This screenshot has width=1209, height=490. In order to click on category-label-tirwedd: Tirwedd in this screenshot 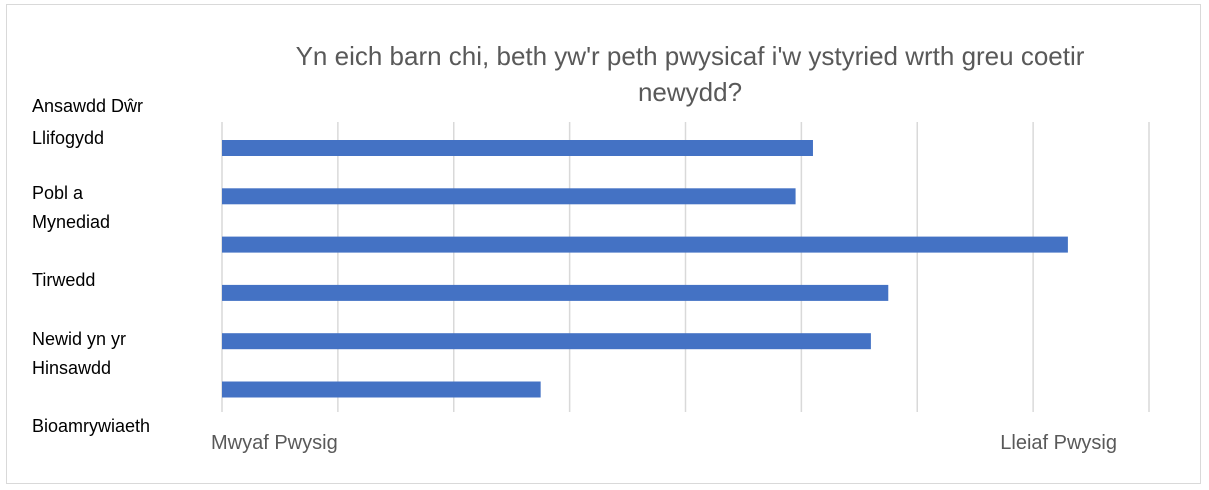, I will do `click(64, 280)`.